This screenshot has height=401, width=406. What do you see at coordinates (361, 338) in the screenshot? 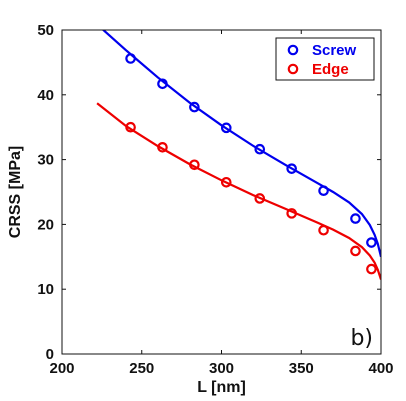
I see `panel-label: b)` at bounding box center [361, 338].